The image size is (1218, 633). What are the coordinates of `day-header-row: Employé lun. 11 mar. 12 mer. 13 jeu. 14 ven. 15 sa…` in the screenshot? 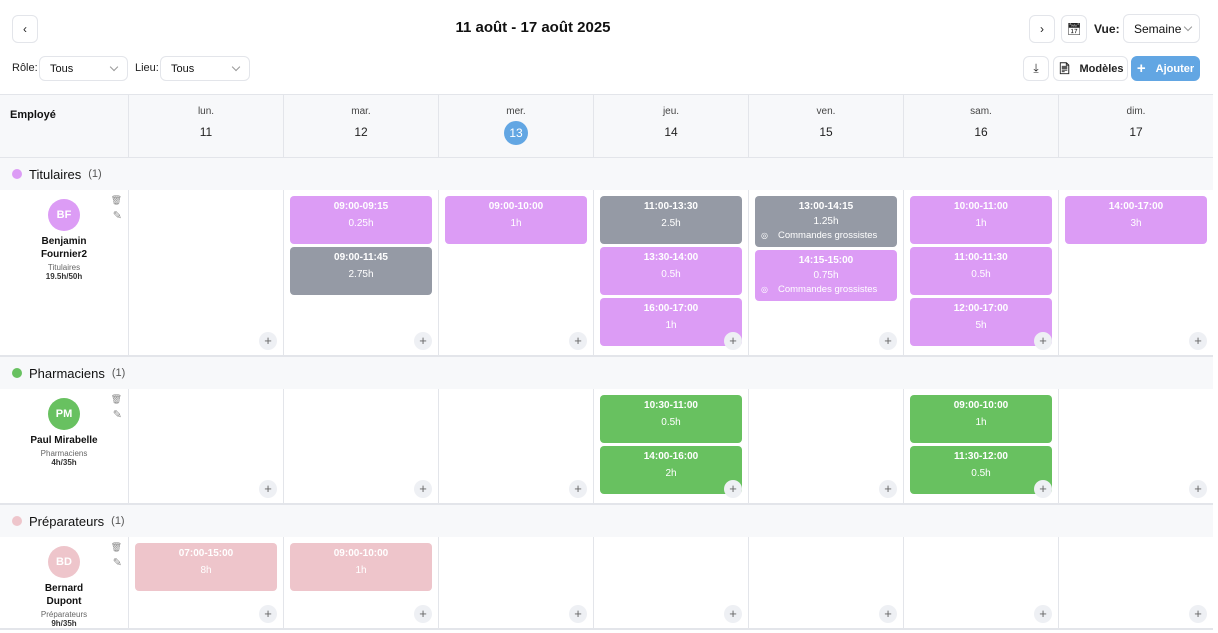 It's located at (606, 126).